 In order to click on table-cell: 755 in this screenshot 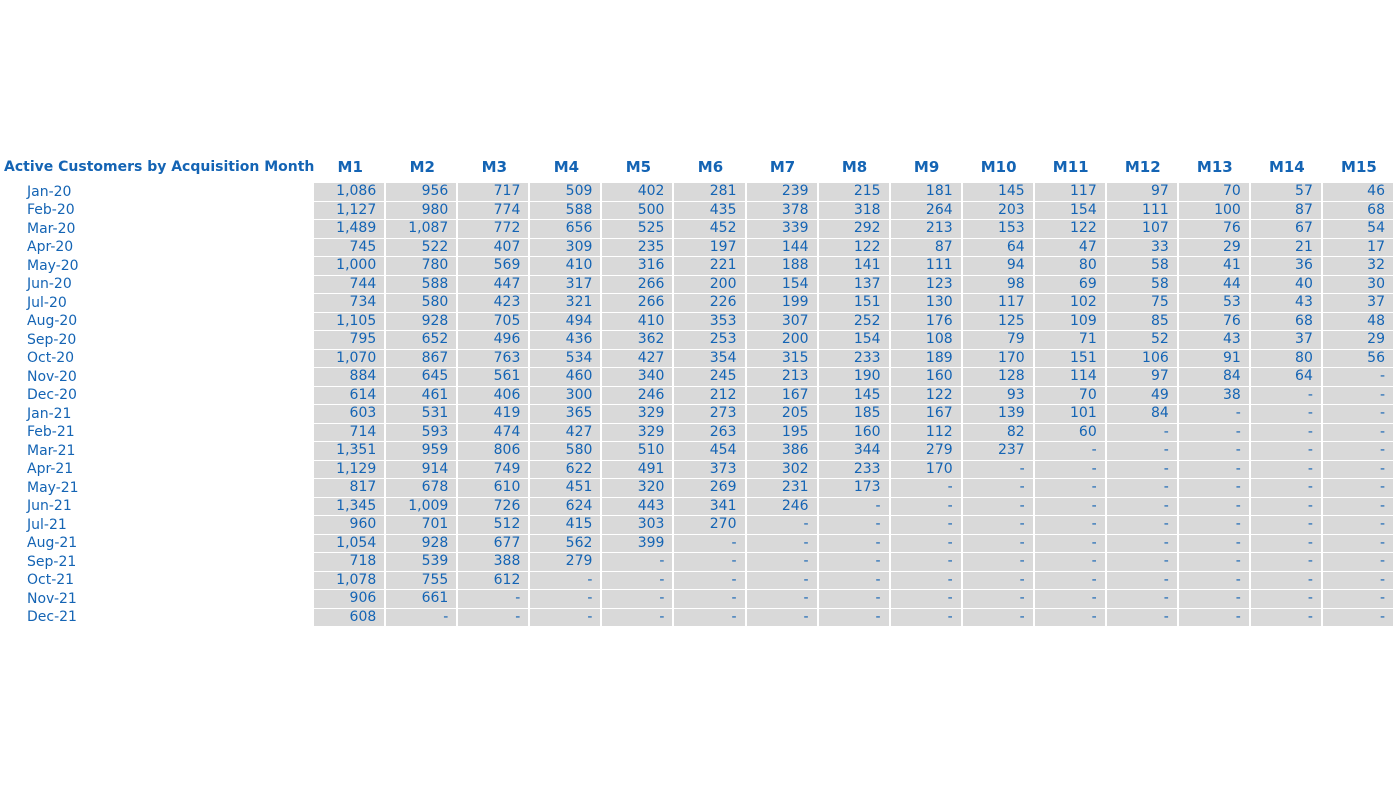, I will do `click(422, 580)`.